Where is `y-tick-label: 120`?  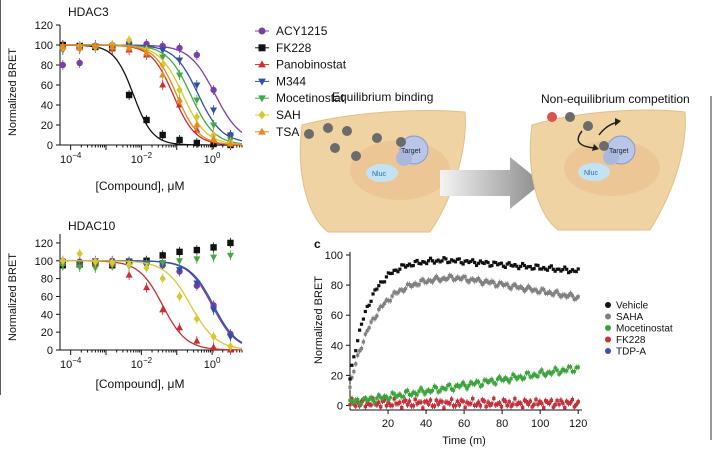 y-tick-label: 120 is located at coordinates (44, 26).